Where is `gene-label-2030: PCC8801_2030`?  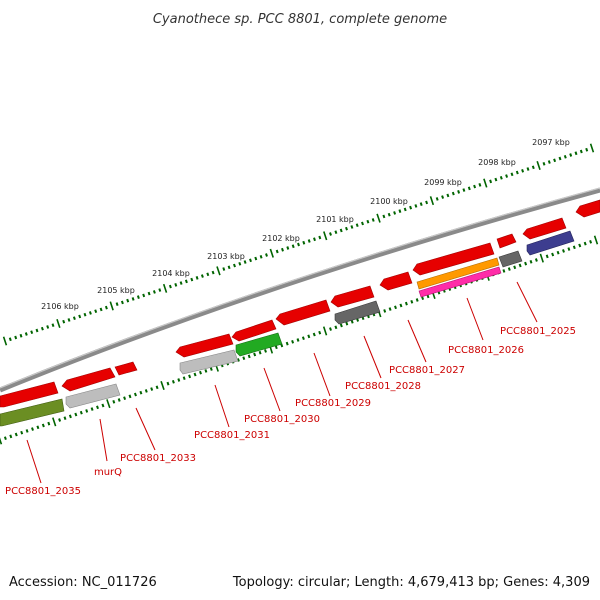 gene-label-2030: PCC8801_2030 is located at coordinates (282, 419).